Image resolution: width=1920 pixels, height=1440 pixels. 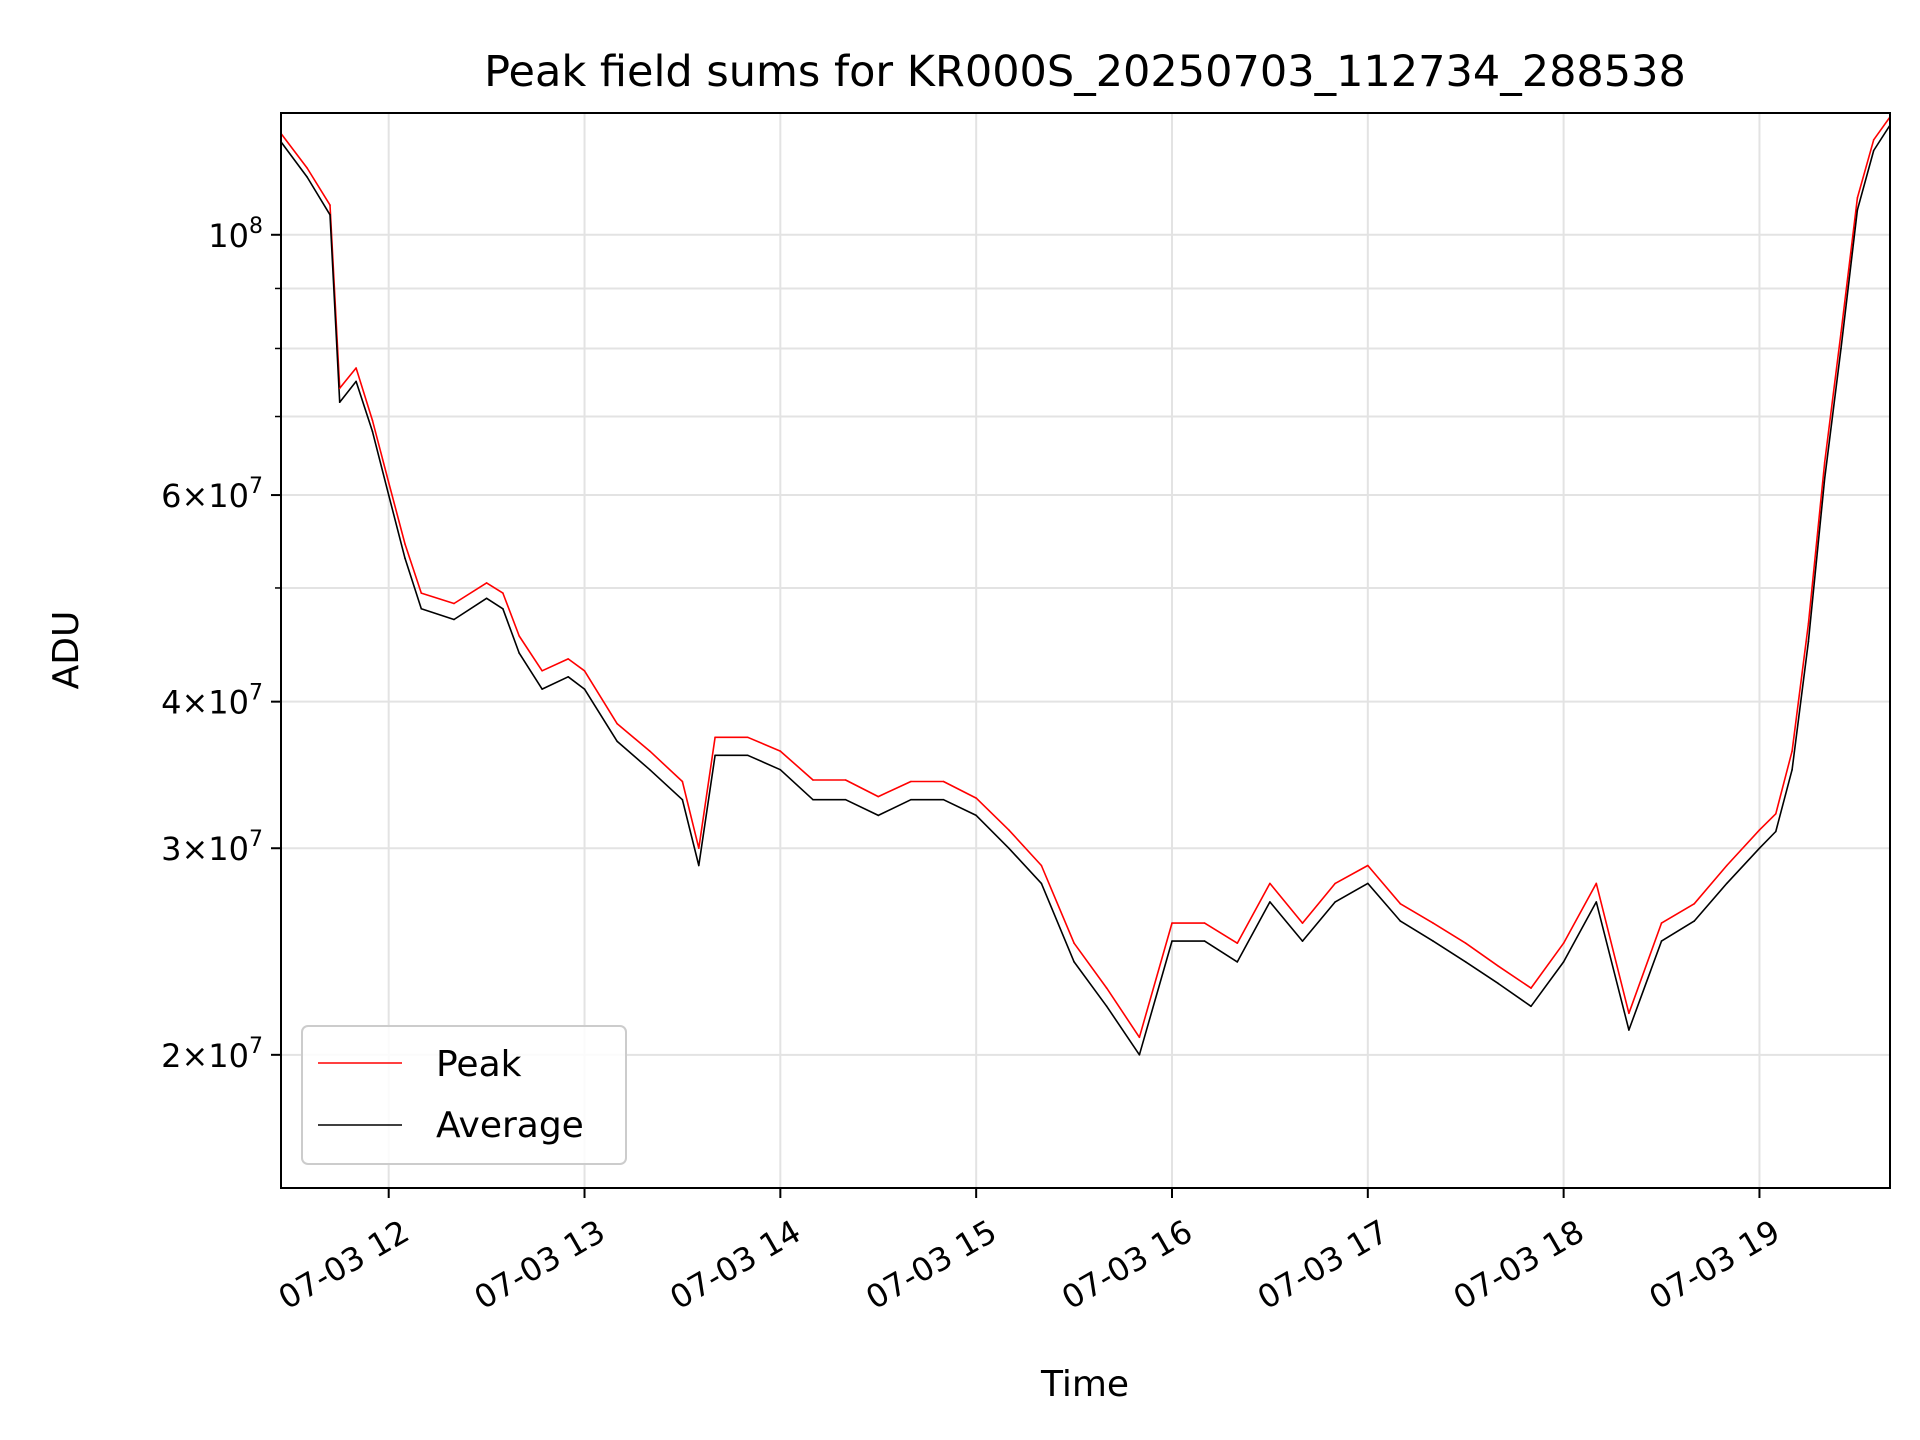 What do you see at coordinates (212, 494) in the screenshot?
I see `y-tick-label: 6×107` at bounding box center [212, 494].